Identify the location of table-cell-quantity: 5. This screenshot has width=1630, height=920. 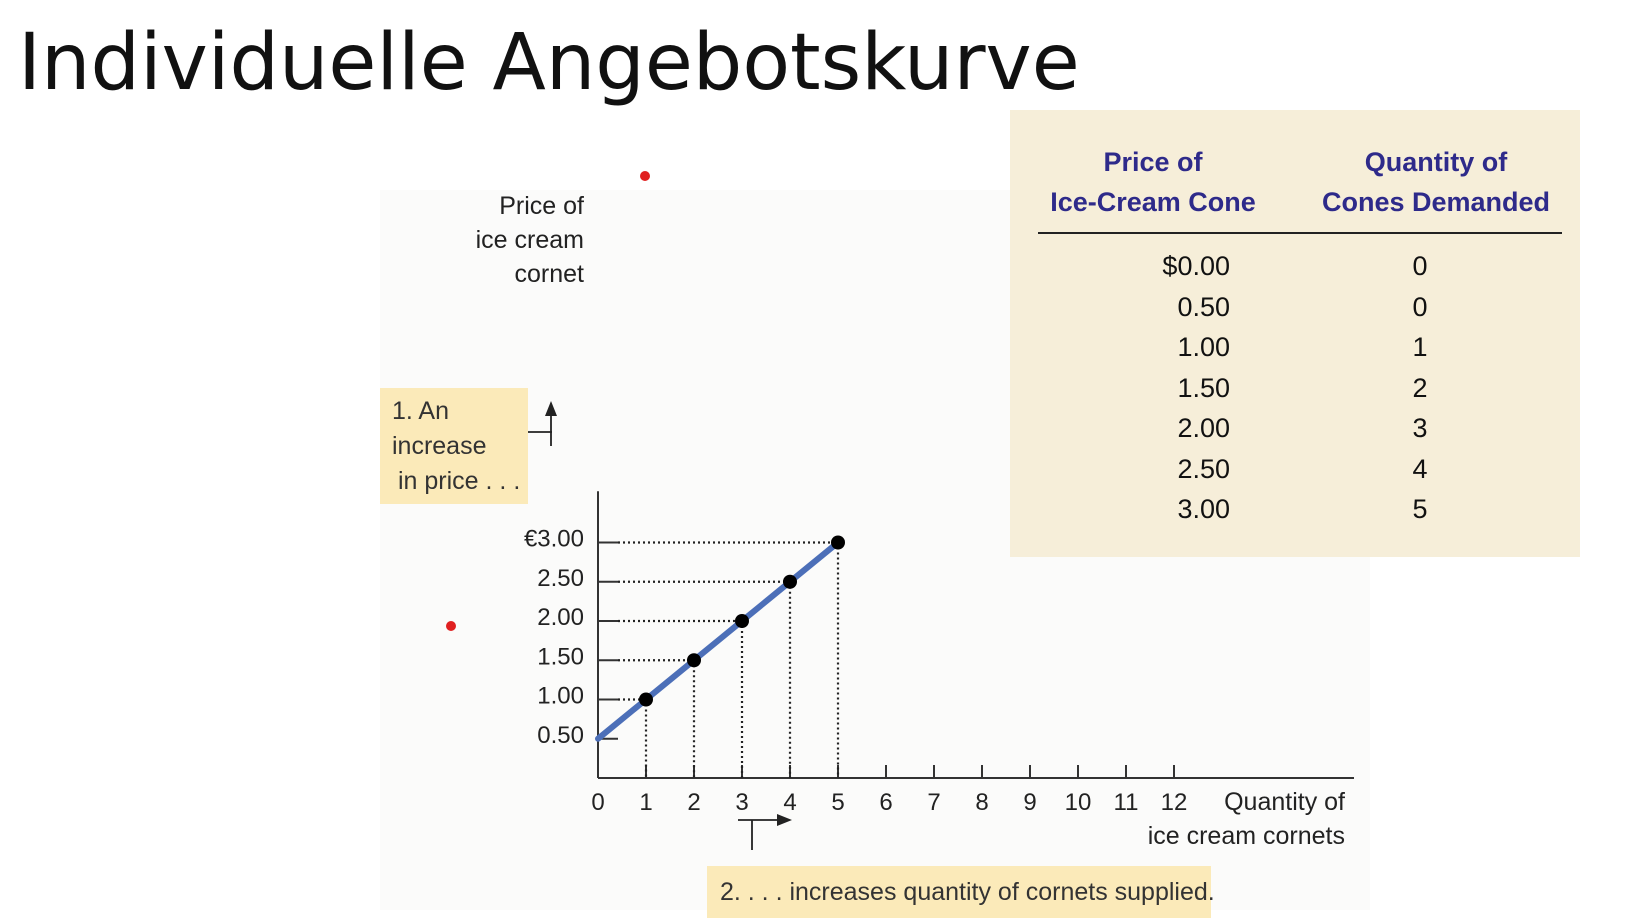
(1420, 509).